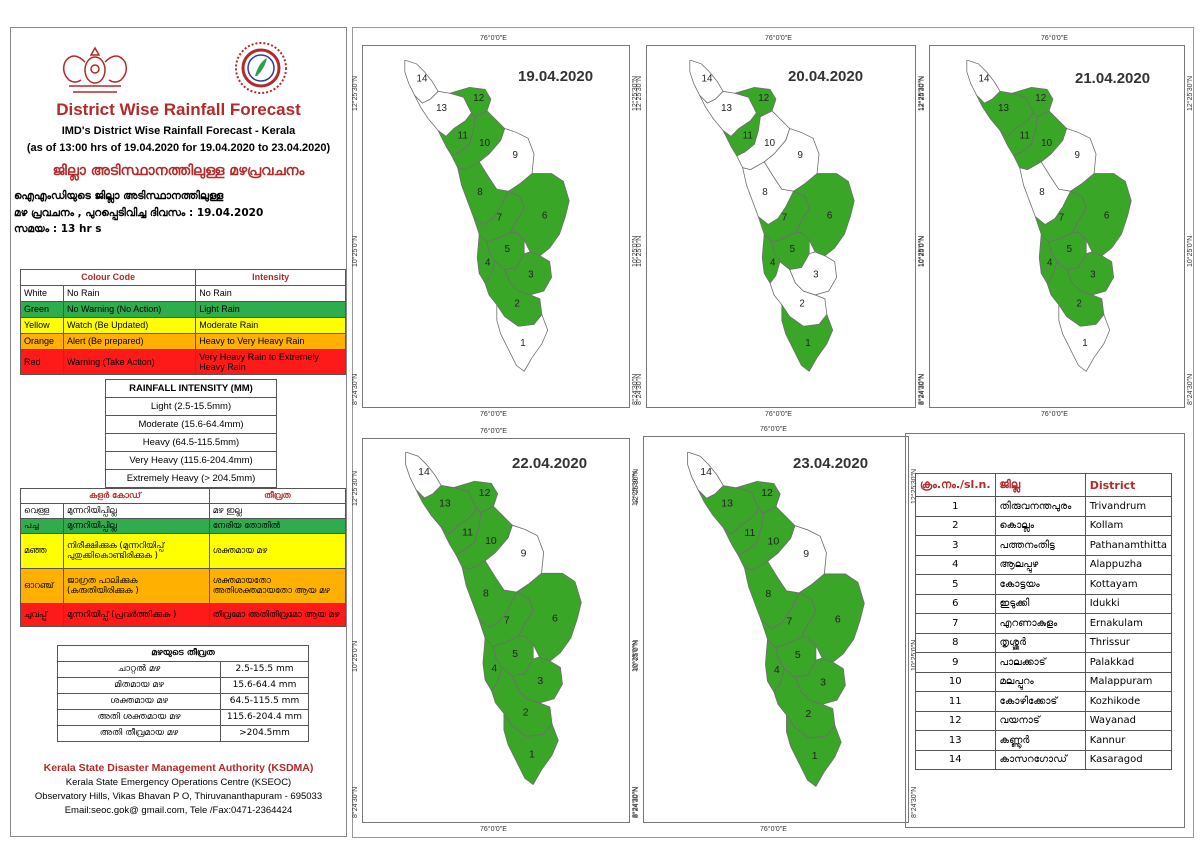 This screenshot has width=1200, height=848. I want to click on district-name-en: Kannur, so click(1128, 740).